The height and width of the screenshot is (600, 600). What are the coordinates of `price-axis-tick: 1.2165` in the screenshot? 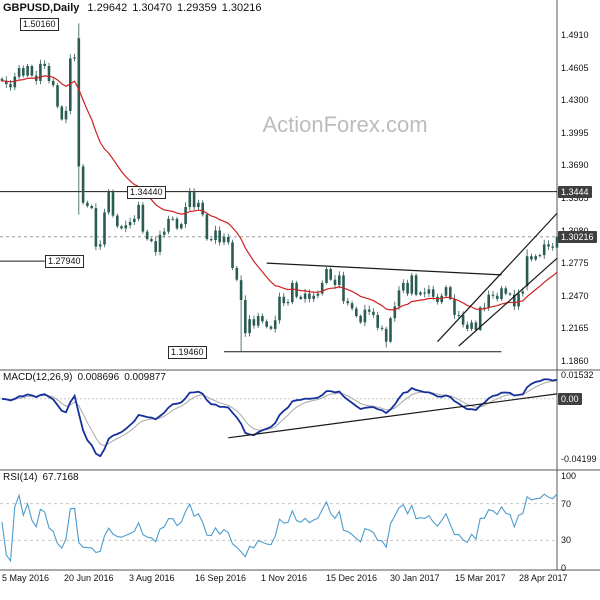 It's located at (575, 328).